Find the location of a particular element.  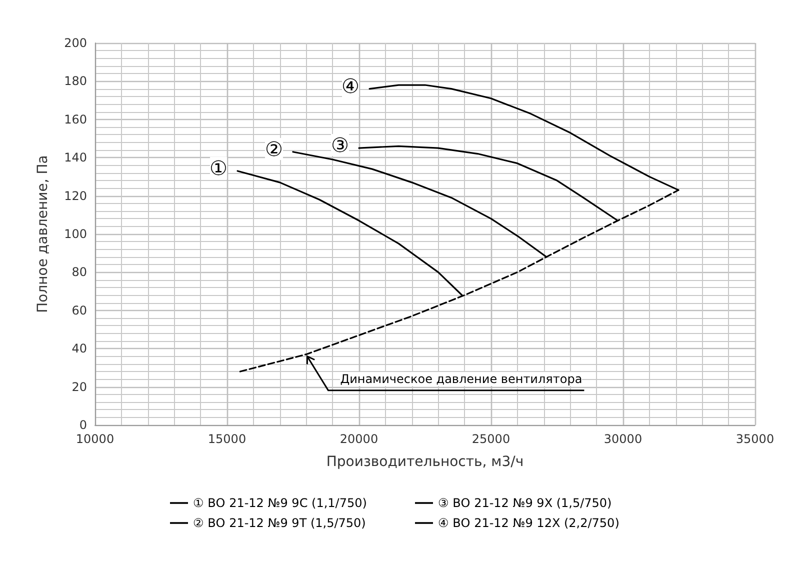

y-tick-label: 100 is located at coordinates (75, 234).